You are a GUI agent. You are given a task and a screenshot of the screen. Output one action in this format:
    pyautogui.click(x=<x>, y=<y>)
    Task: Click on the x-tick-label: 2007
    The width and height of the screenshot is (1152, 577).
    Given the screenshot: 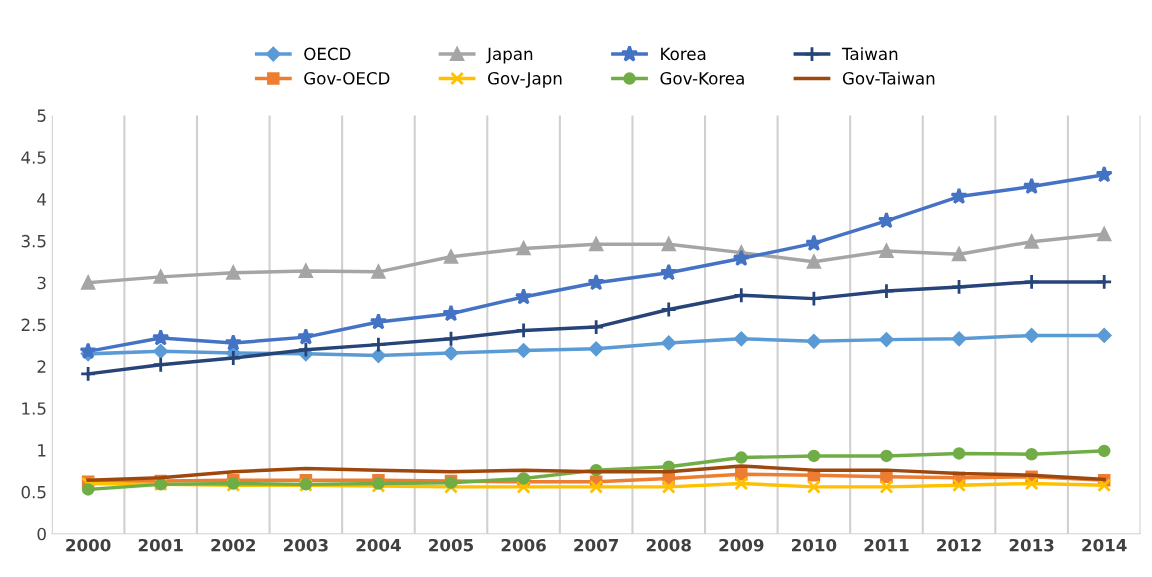 What is the action you would take?
    pyautogui.click(x=596, y=545)
    